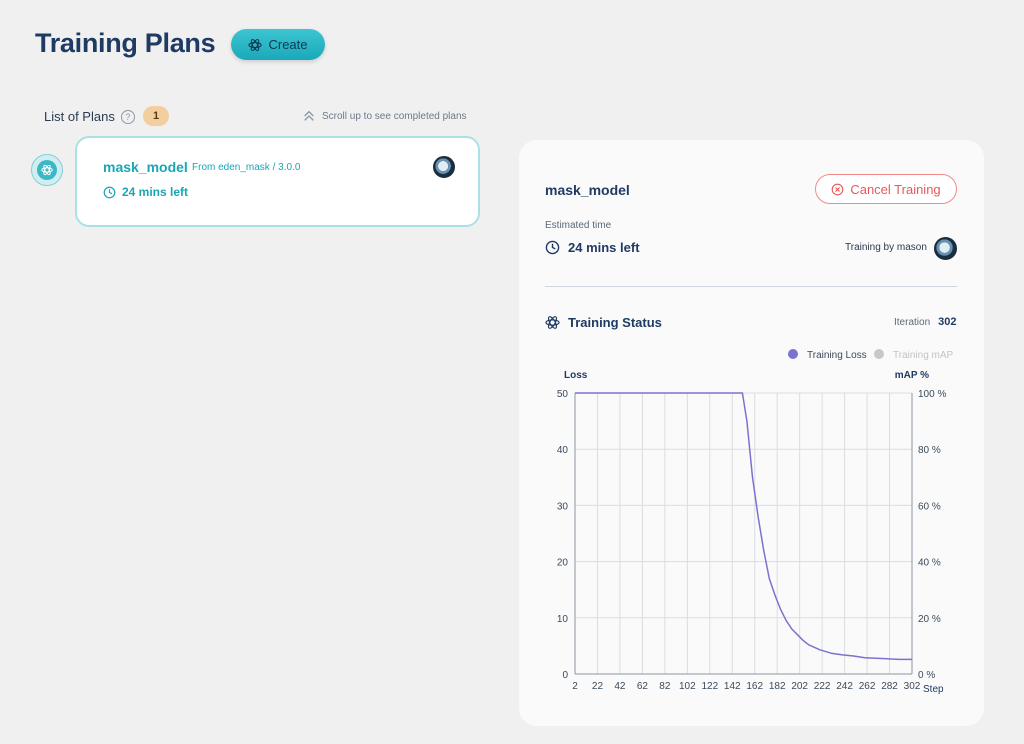 Image resolution: width=1024 pixels, height=744 pixels. What do you see at coordinates (587, 190) in the screenshot?
I see `detail-model-name: mask_model` at bounding box center [587, 190].